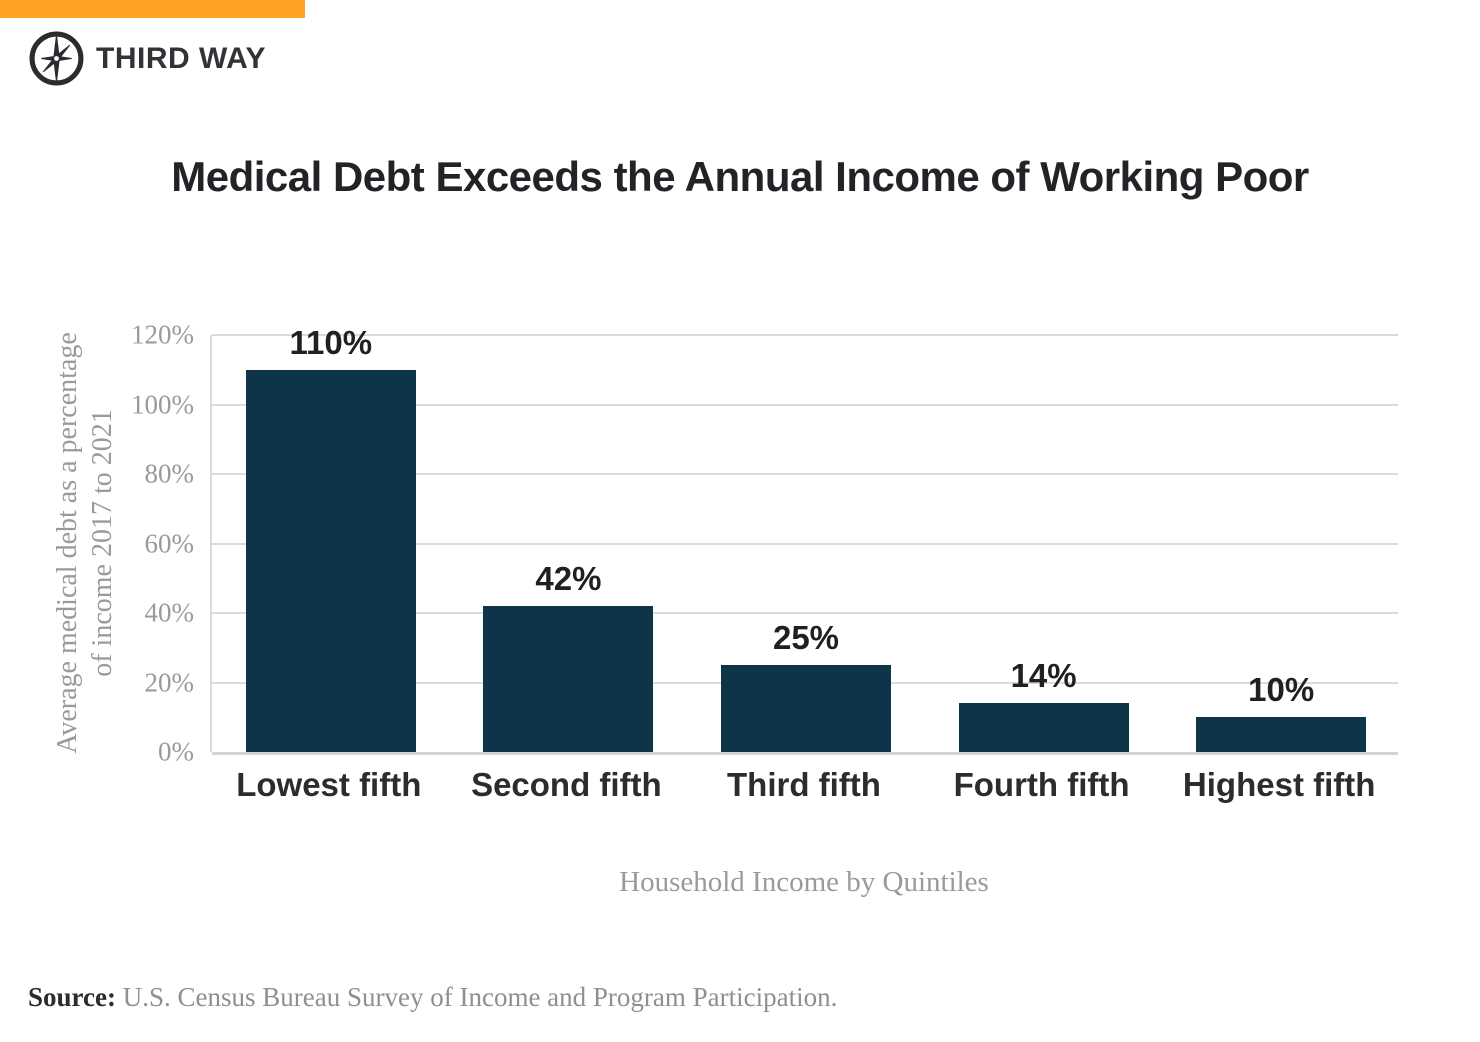 This screenshot has width=1480, height=1042. I want to click on x-category-label-highest-fifth: Highest fifth, so click(1279, 784).